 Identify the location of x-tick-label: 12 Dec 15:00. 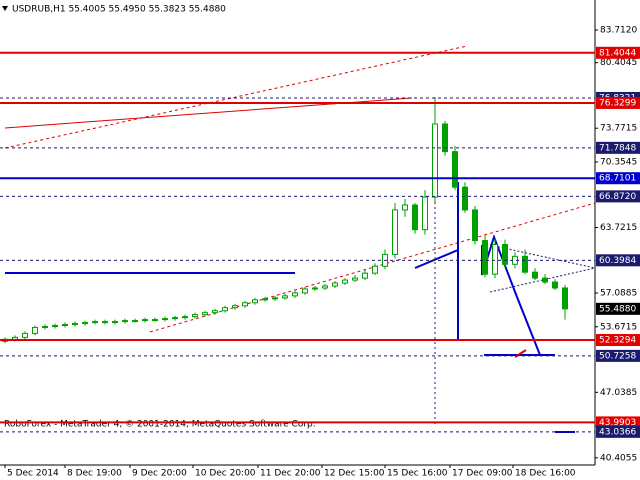
(354, 474).